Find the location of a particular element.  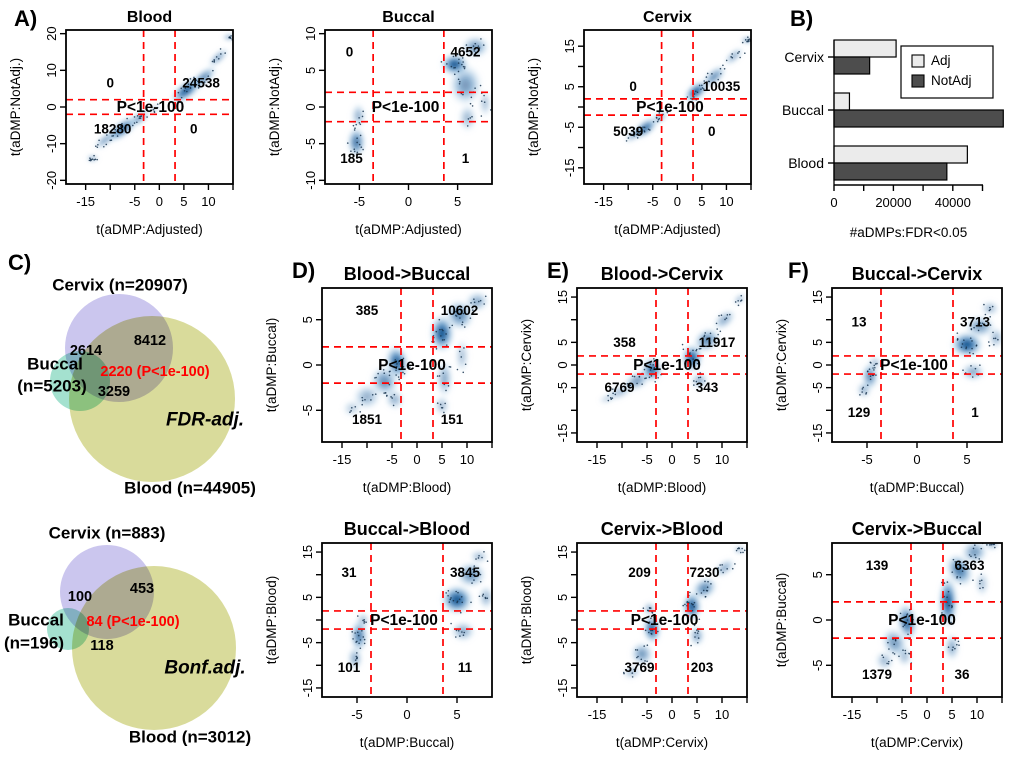

quadrant-count: 3845 is located at coordinates (465, 572).